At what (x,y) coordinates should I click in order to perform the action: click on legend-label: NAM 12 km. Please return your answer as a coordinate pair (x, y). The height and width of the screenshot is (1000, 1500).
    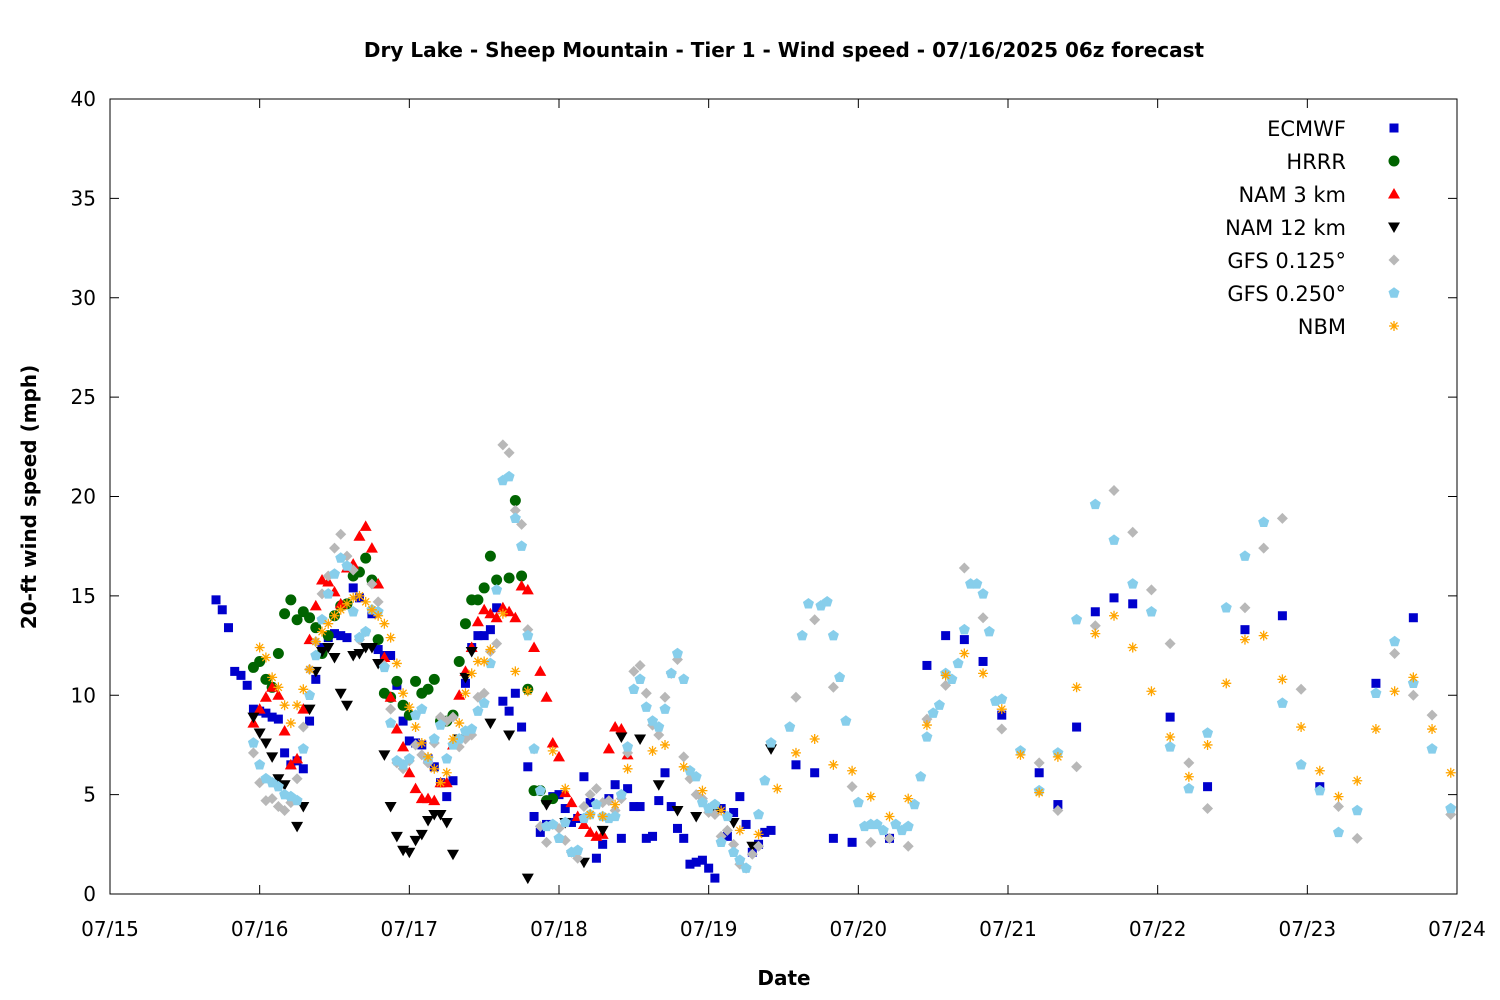
    Looking at the image, I should click on (1285, 228).